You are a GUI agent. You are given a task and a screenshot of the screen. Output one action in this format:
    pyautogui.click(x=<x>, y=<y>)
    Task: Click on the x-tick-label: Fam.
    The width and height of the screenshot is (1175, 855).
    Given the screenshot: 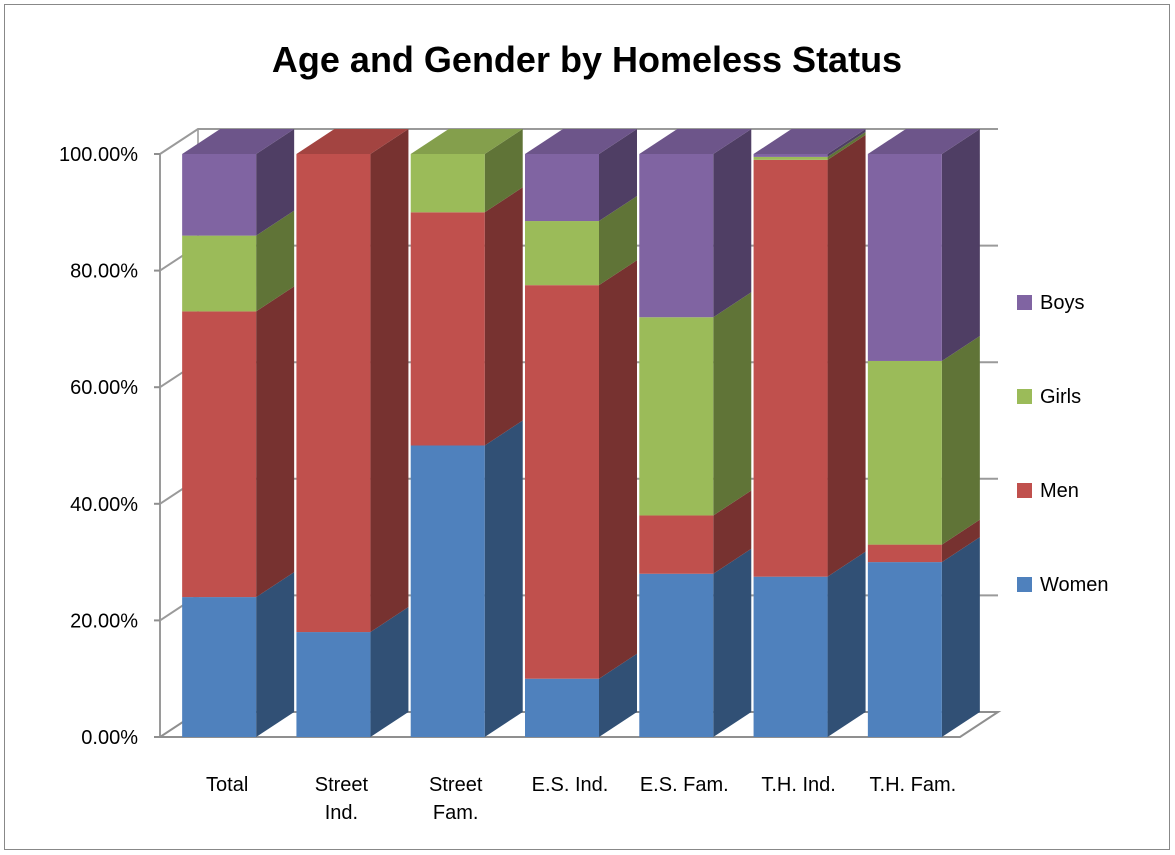 What is the action you would take?
    pyautogui.click(x=456, y=813)
    